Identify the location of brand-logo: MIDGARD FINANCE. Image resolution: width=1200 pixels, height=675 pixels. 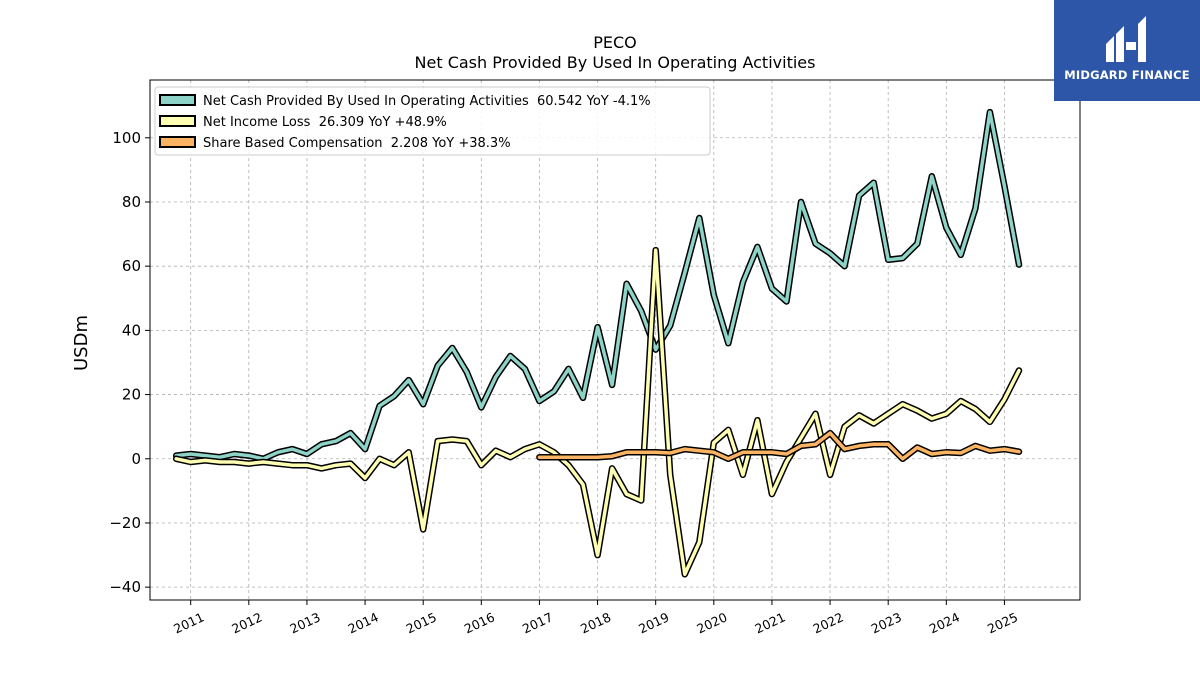
(1127, 50).